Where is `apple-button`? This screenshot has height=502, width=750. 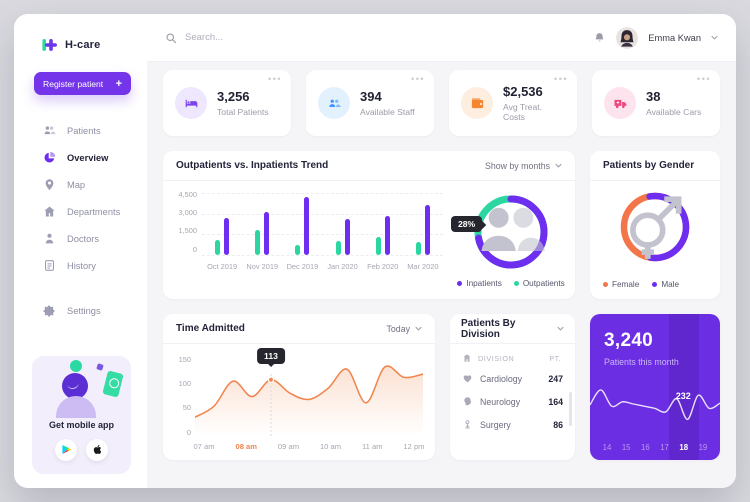
apple-button is located at coordinates (97, 450).